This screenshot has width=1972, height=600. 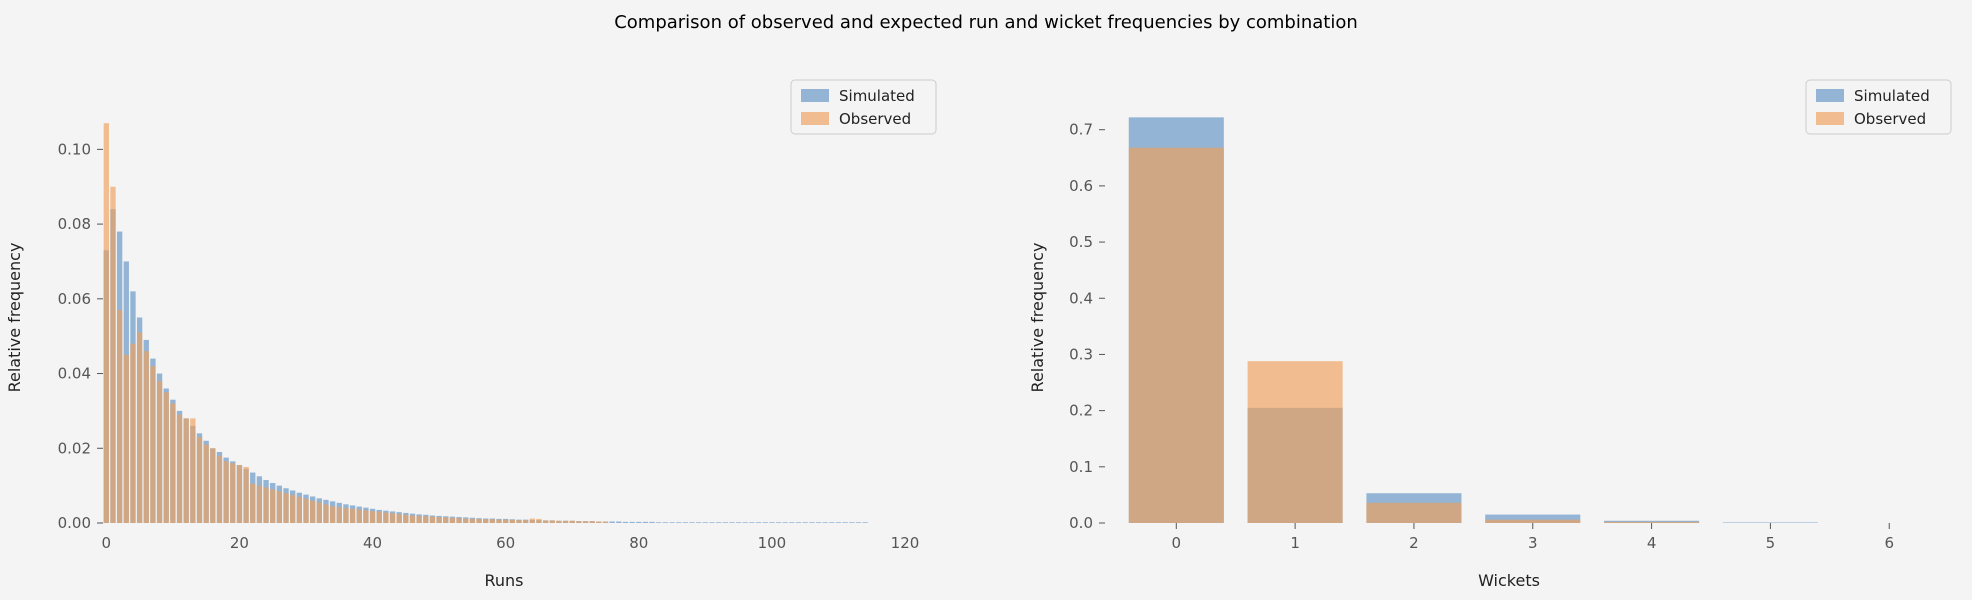 What do you see at coordinates (74, 374) in the screenshot?
I see `y-tick-label: 0.04` at bounding box center [74, 374].